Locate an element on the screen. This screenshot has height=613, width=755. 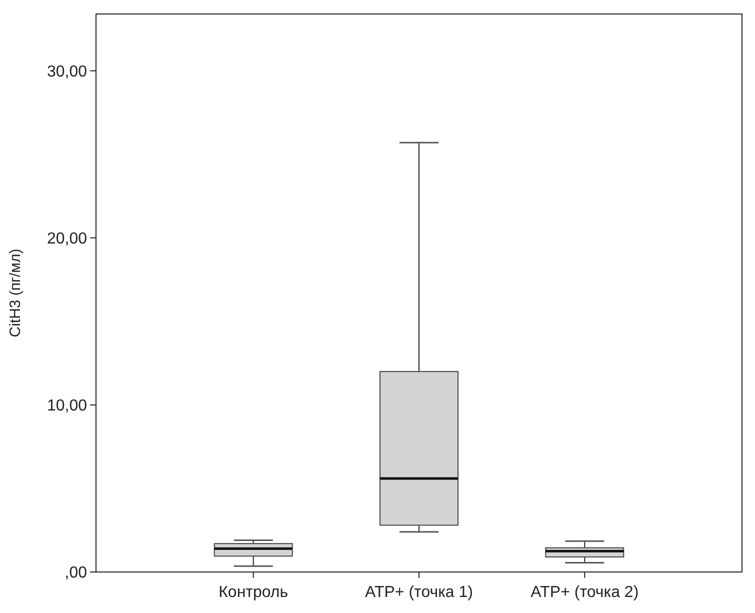
y-tick-label: ,00 is located at coordinates (76, 573).